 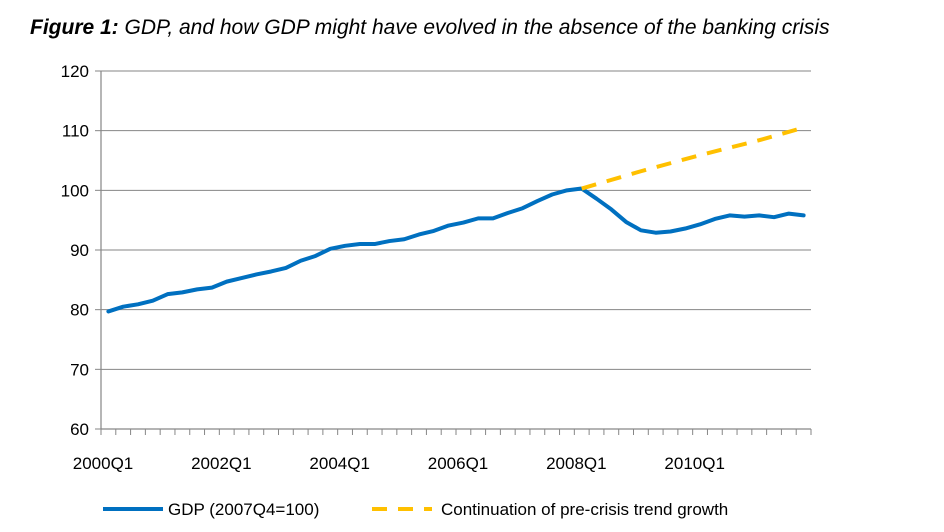 I want to click on x-tick-label: 2010Q1, so click(x=694, y=463).